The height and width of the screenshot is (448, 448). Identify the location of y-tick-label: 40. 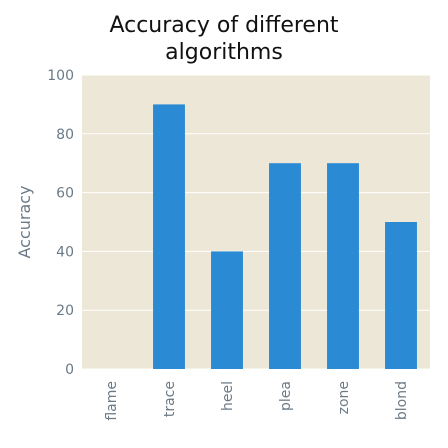
(65, 252).